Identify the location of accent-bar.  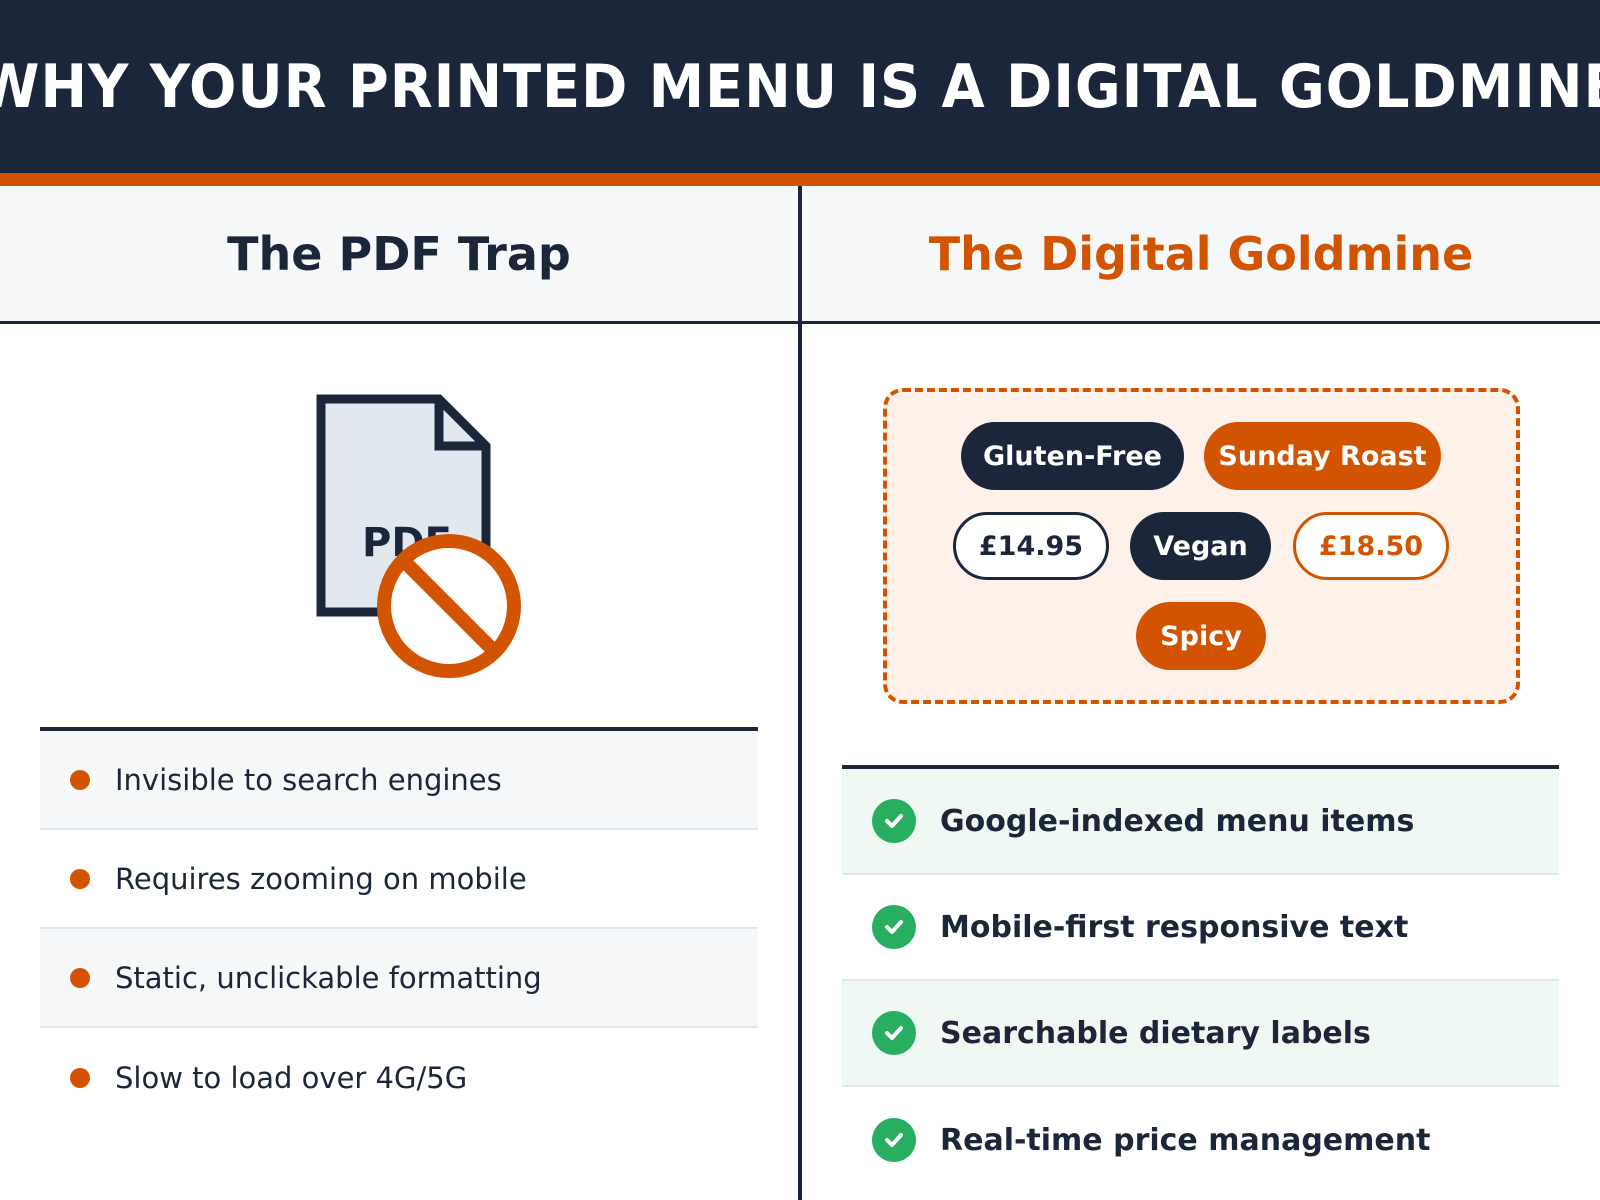
(800, 179).